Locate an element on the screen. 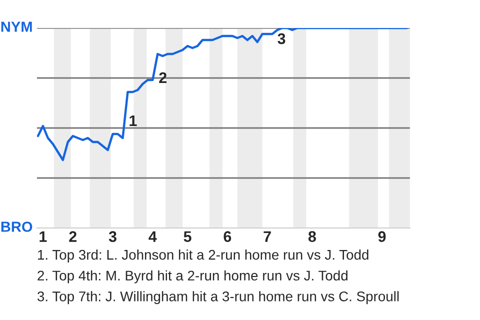 The height and width of the screenshot is (320, 480). text: NYM is located at coordinates (16, 27).